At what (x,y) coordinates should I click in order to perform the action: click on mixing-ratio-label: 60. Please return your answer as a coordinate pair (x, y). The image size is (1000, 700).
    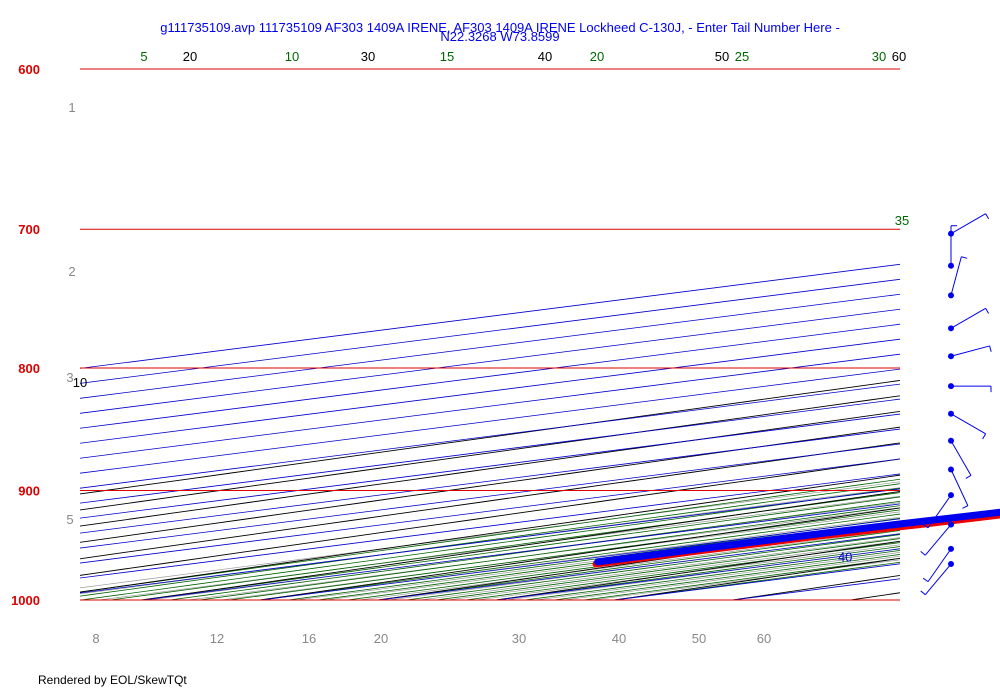
    Looking at the image, I should click on (764, 638).